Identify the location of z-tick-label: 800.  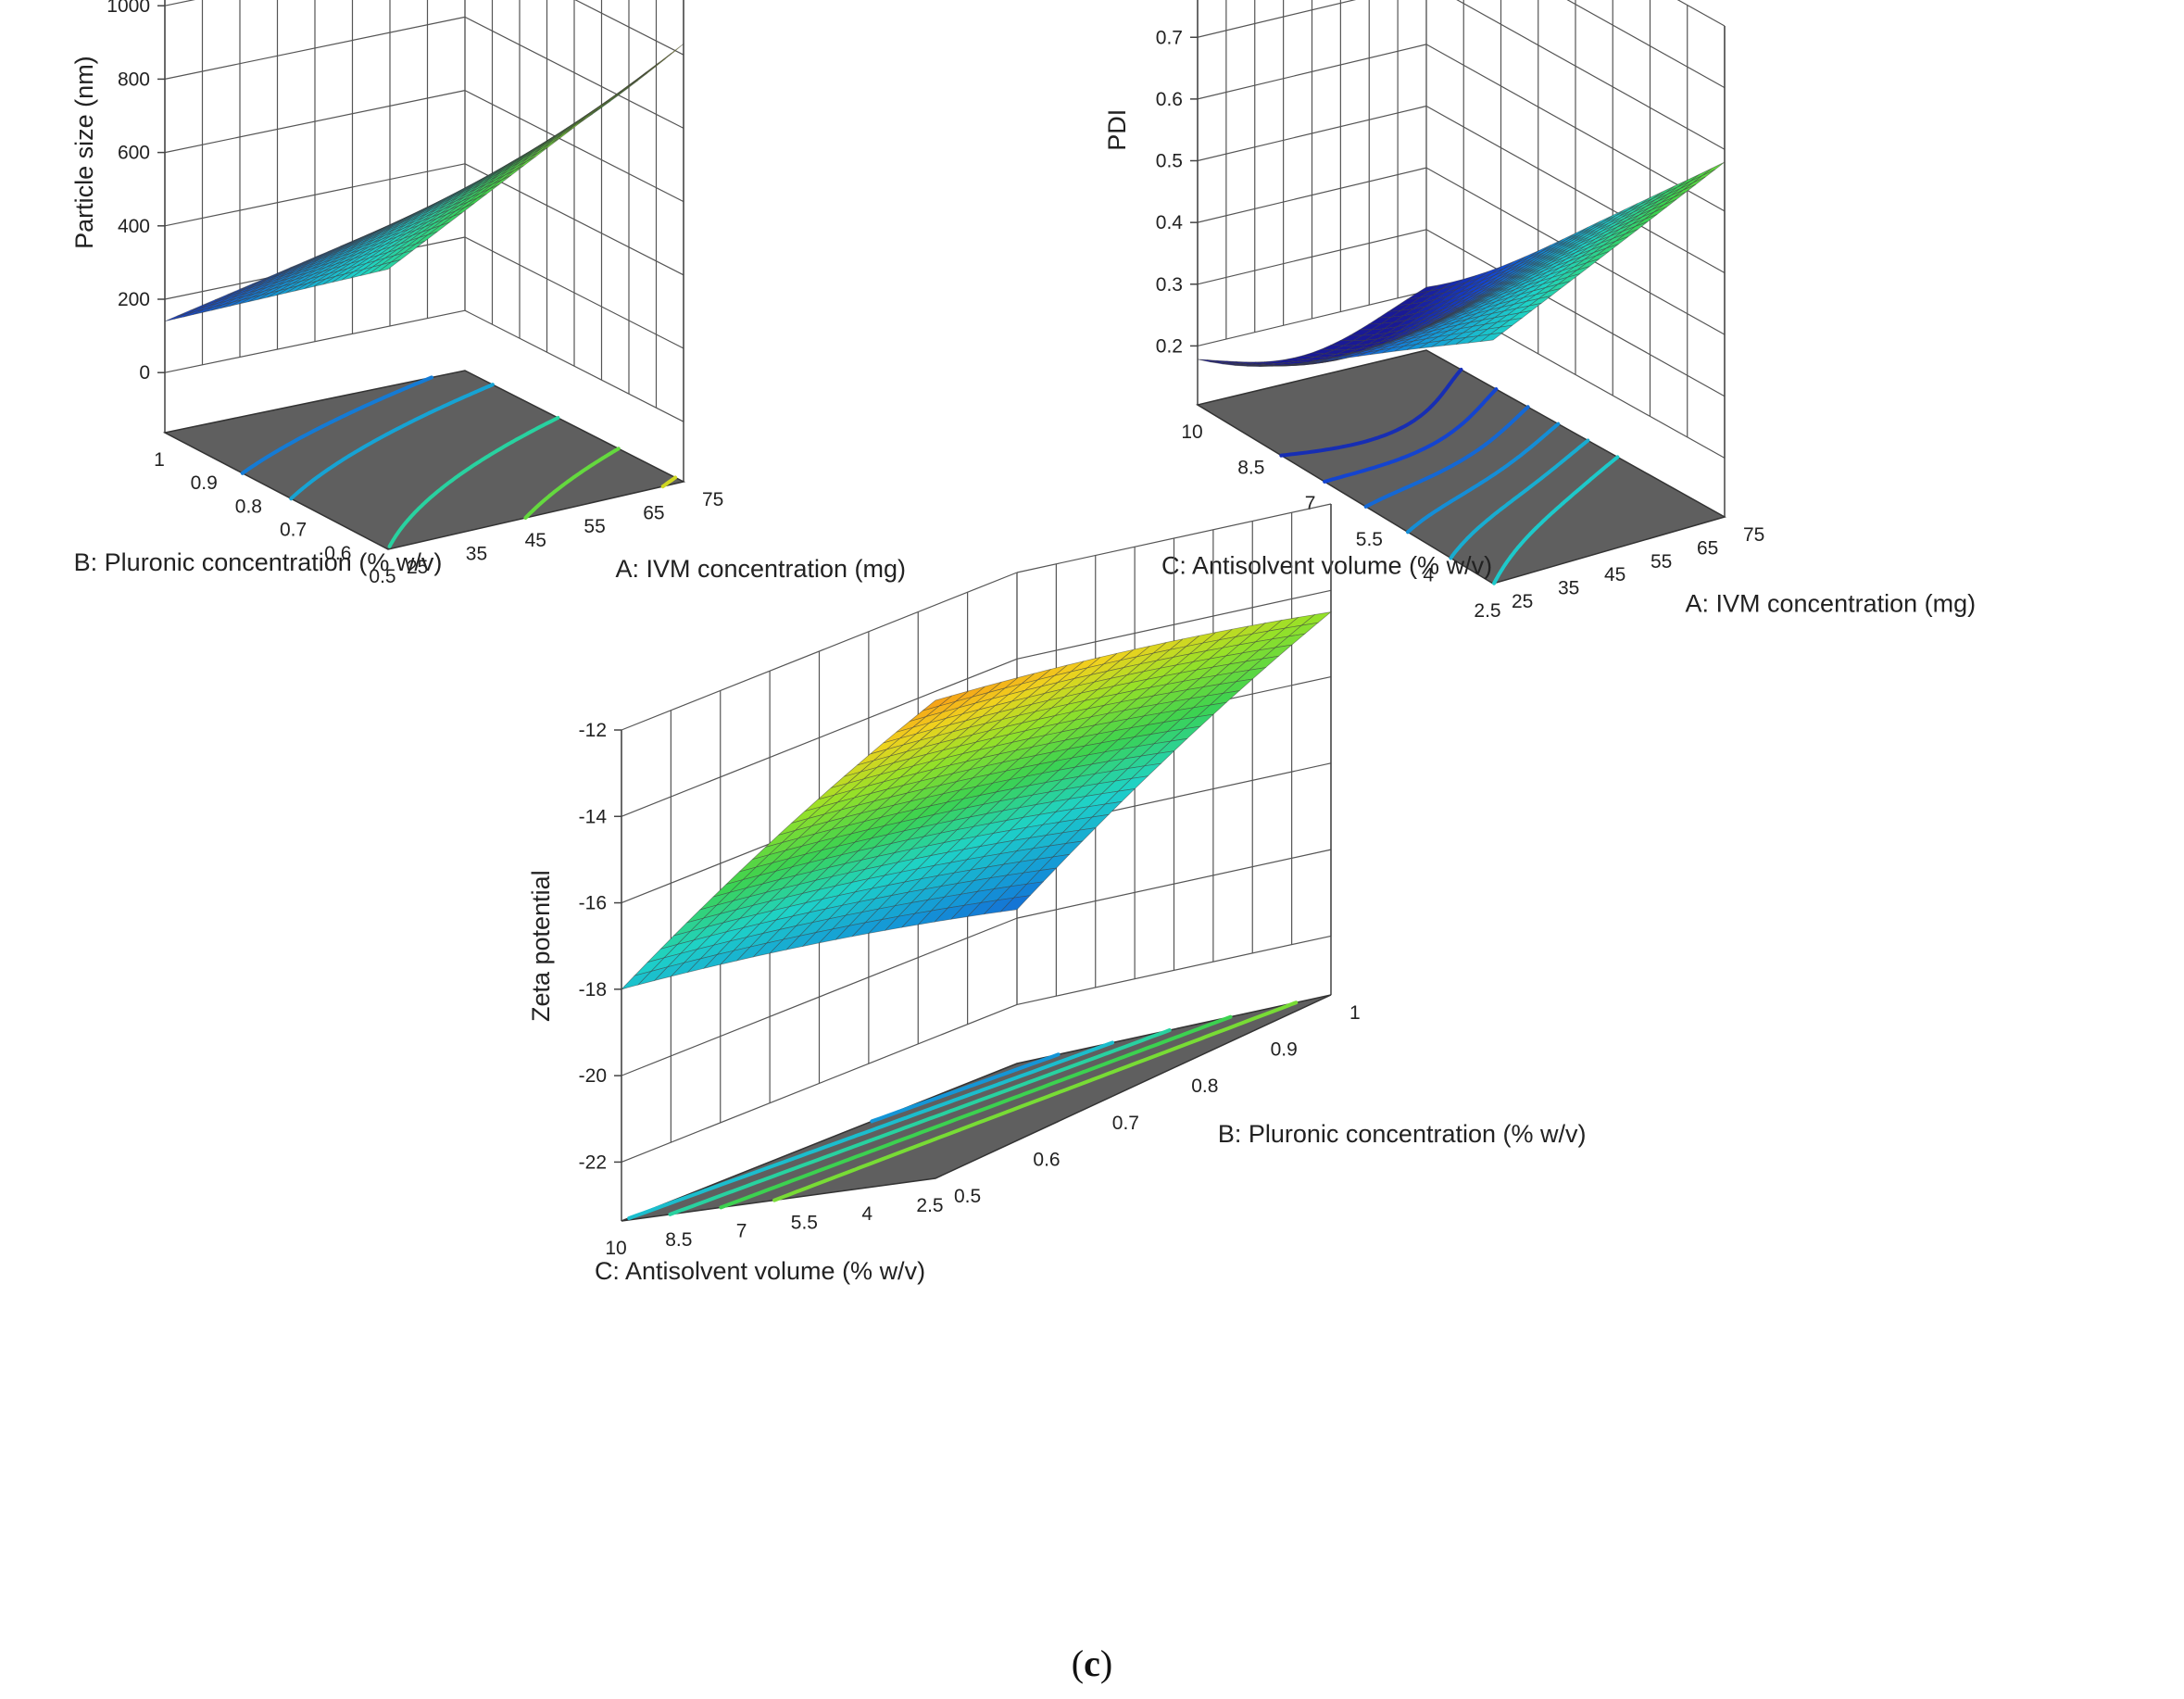
(134, 79).